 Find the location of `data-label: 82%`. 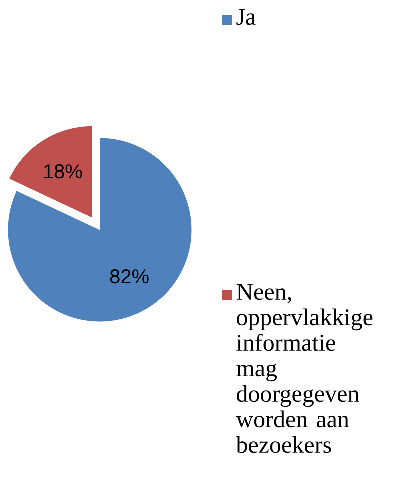

data-label: 82% is located at coordinates (129, 277).